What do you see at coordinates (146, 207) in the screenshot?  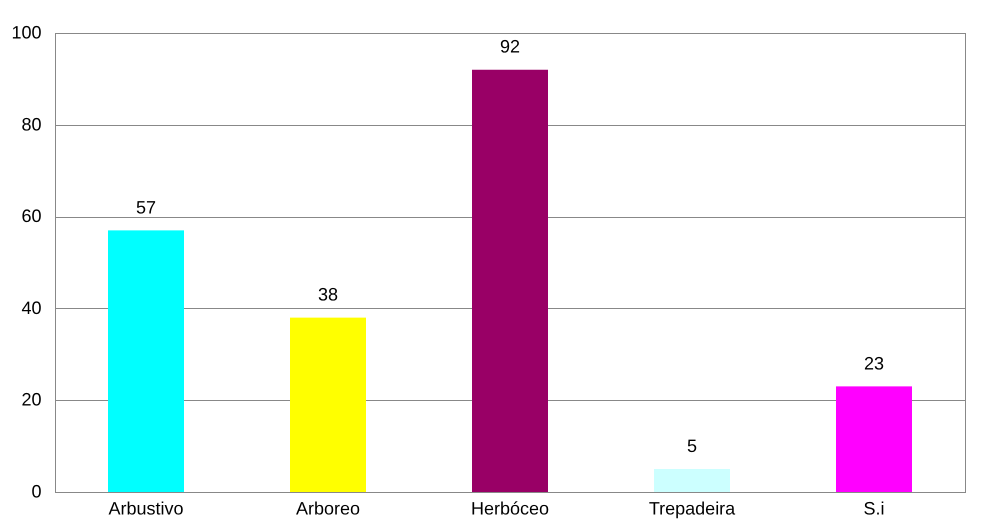 I see `data-label: 57` at bounding box center [146, 207].